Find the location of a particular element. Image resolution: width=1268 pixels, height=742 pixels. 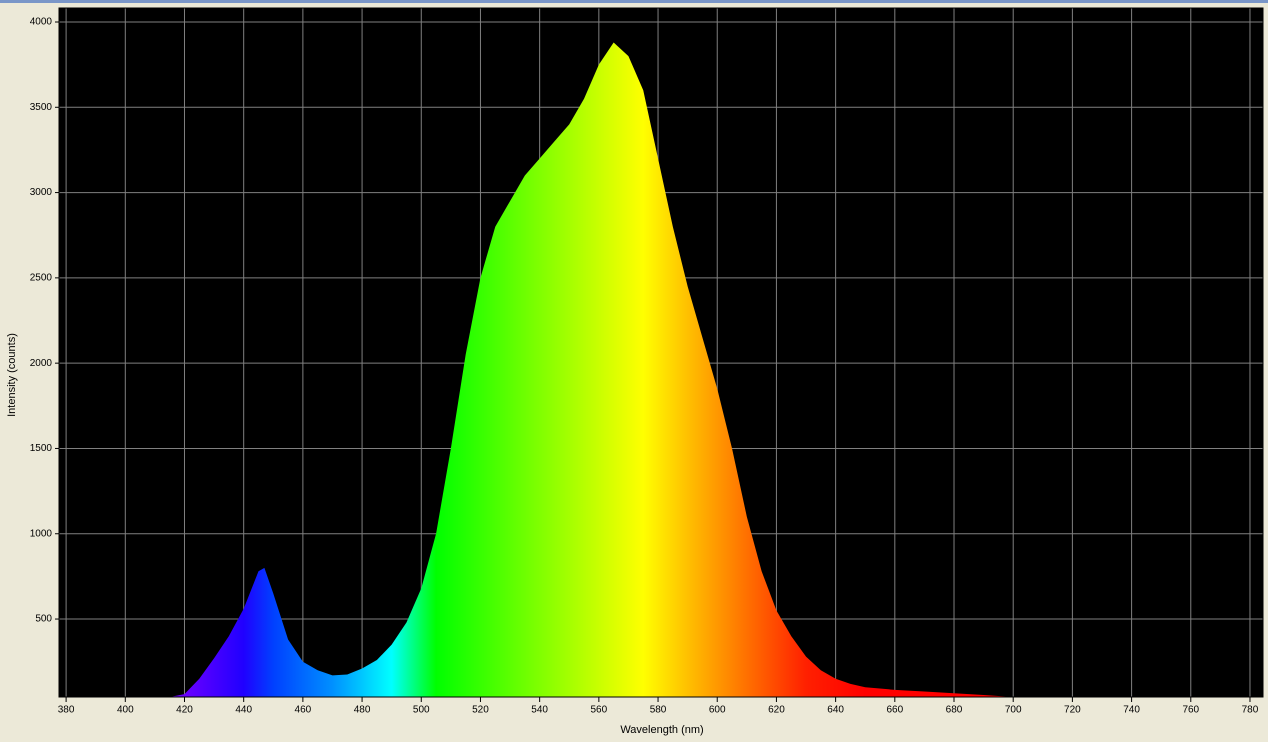

y-tick-label: 1000 is located at coordinates (41, 533).